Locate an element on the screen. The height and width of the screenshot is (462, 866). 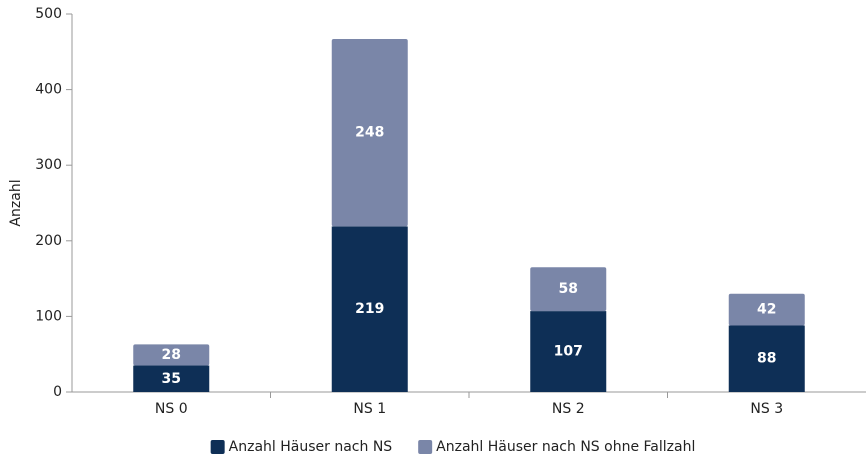
data-label: 107 is located at coordinates (568, 352).